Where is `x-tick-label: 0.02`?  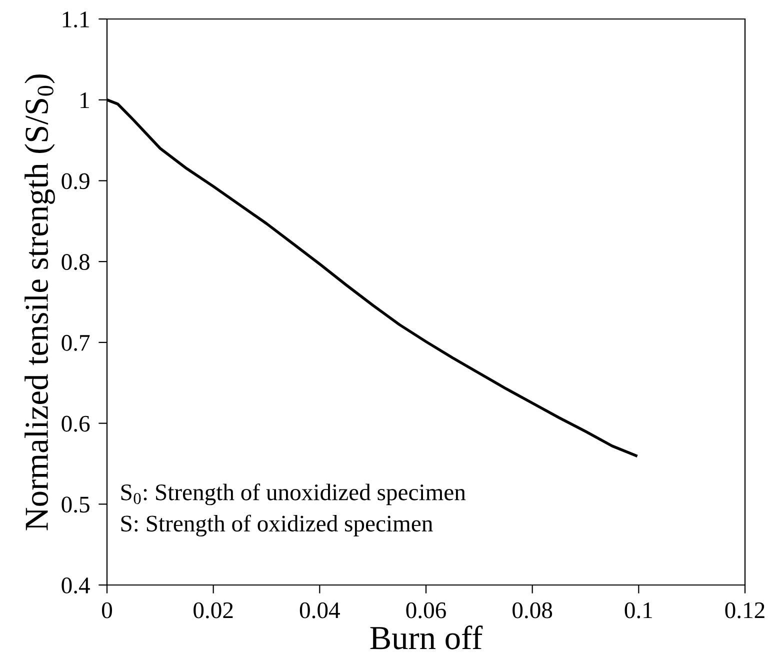
x-tick-label: 0.02 is located at coordinates (213, 610).